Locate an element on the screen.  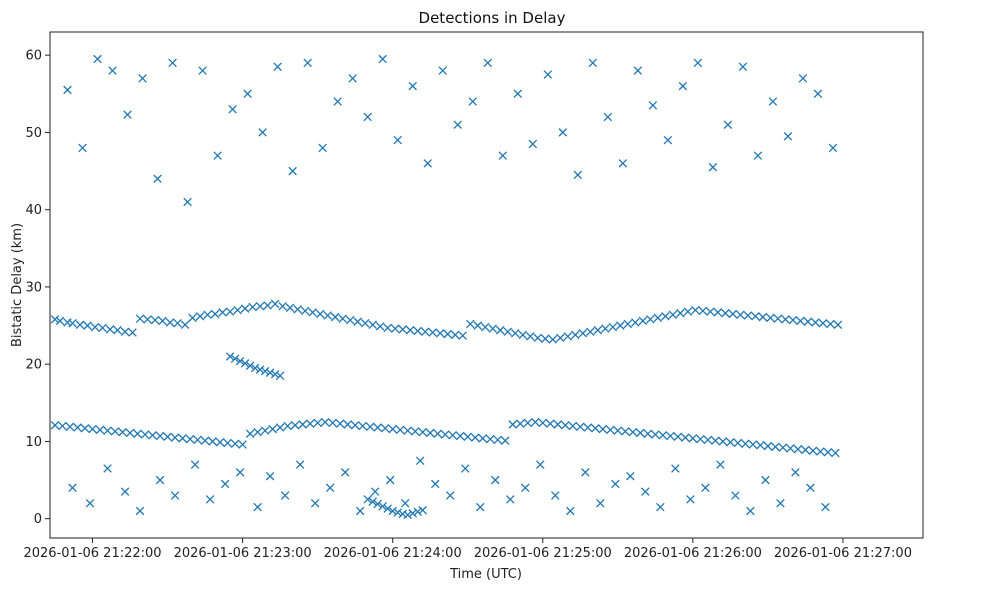
y-tick-label: 30 is located at coordinates (33, 287).